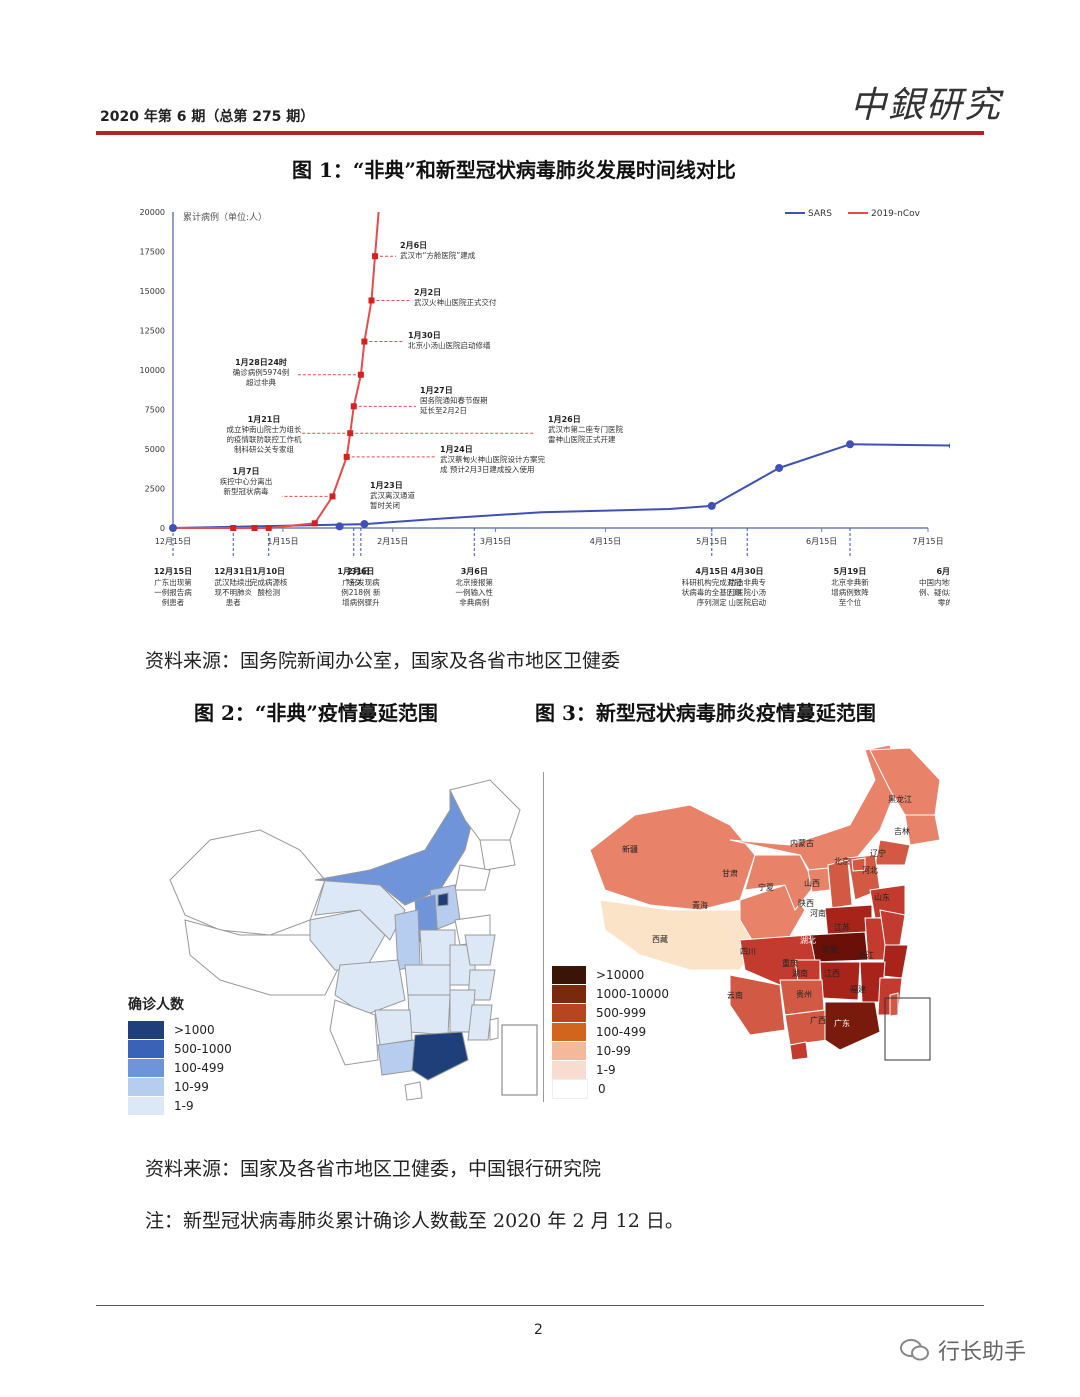 The height and width of the screenshot is (1397, 1080). What do you see at coordinates (730, 873) in the screenshot?
I see `province-label: 甘肃` at bounding box center [730, 873].